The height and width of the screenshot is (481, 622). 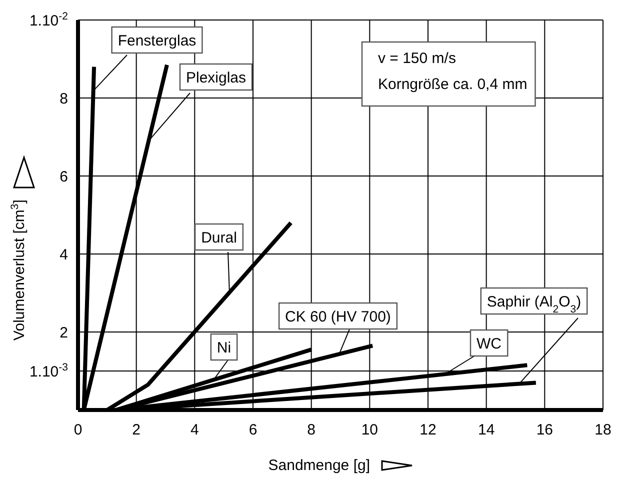 What do you see at coordinates (78, 430) in the screenshot?
I see `x-tick-label: 0` at bounding box center [78, 430].